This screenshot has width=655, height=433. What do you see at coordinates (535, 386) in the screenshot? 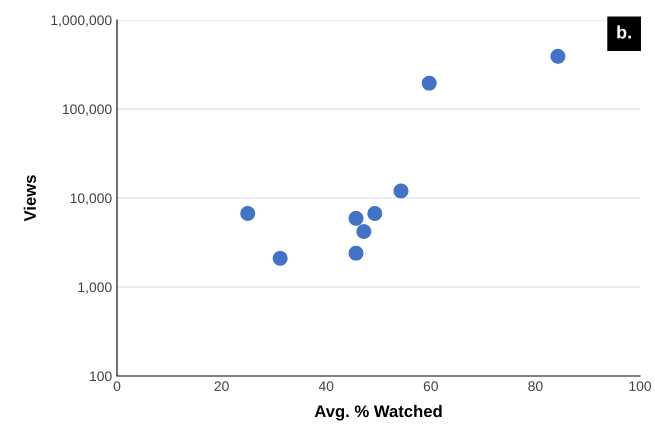
I see `x-tick-label: 80` at bounding box center [535, 386].